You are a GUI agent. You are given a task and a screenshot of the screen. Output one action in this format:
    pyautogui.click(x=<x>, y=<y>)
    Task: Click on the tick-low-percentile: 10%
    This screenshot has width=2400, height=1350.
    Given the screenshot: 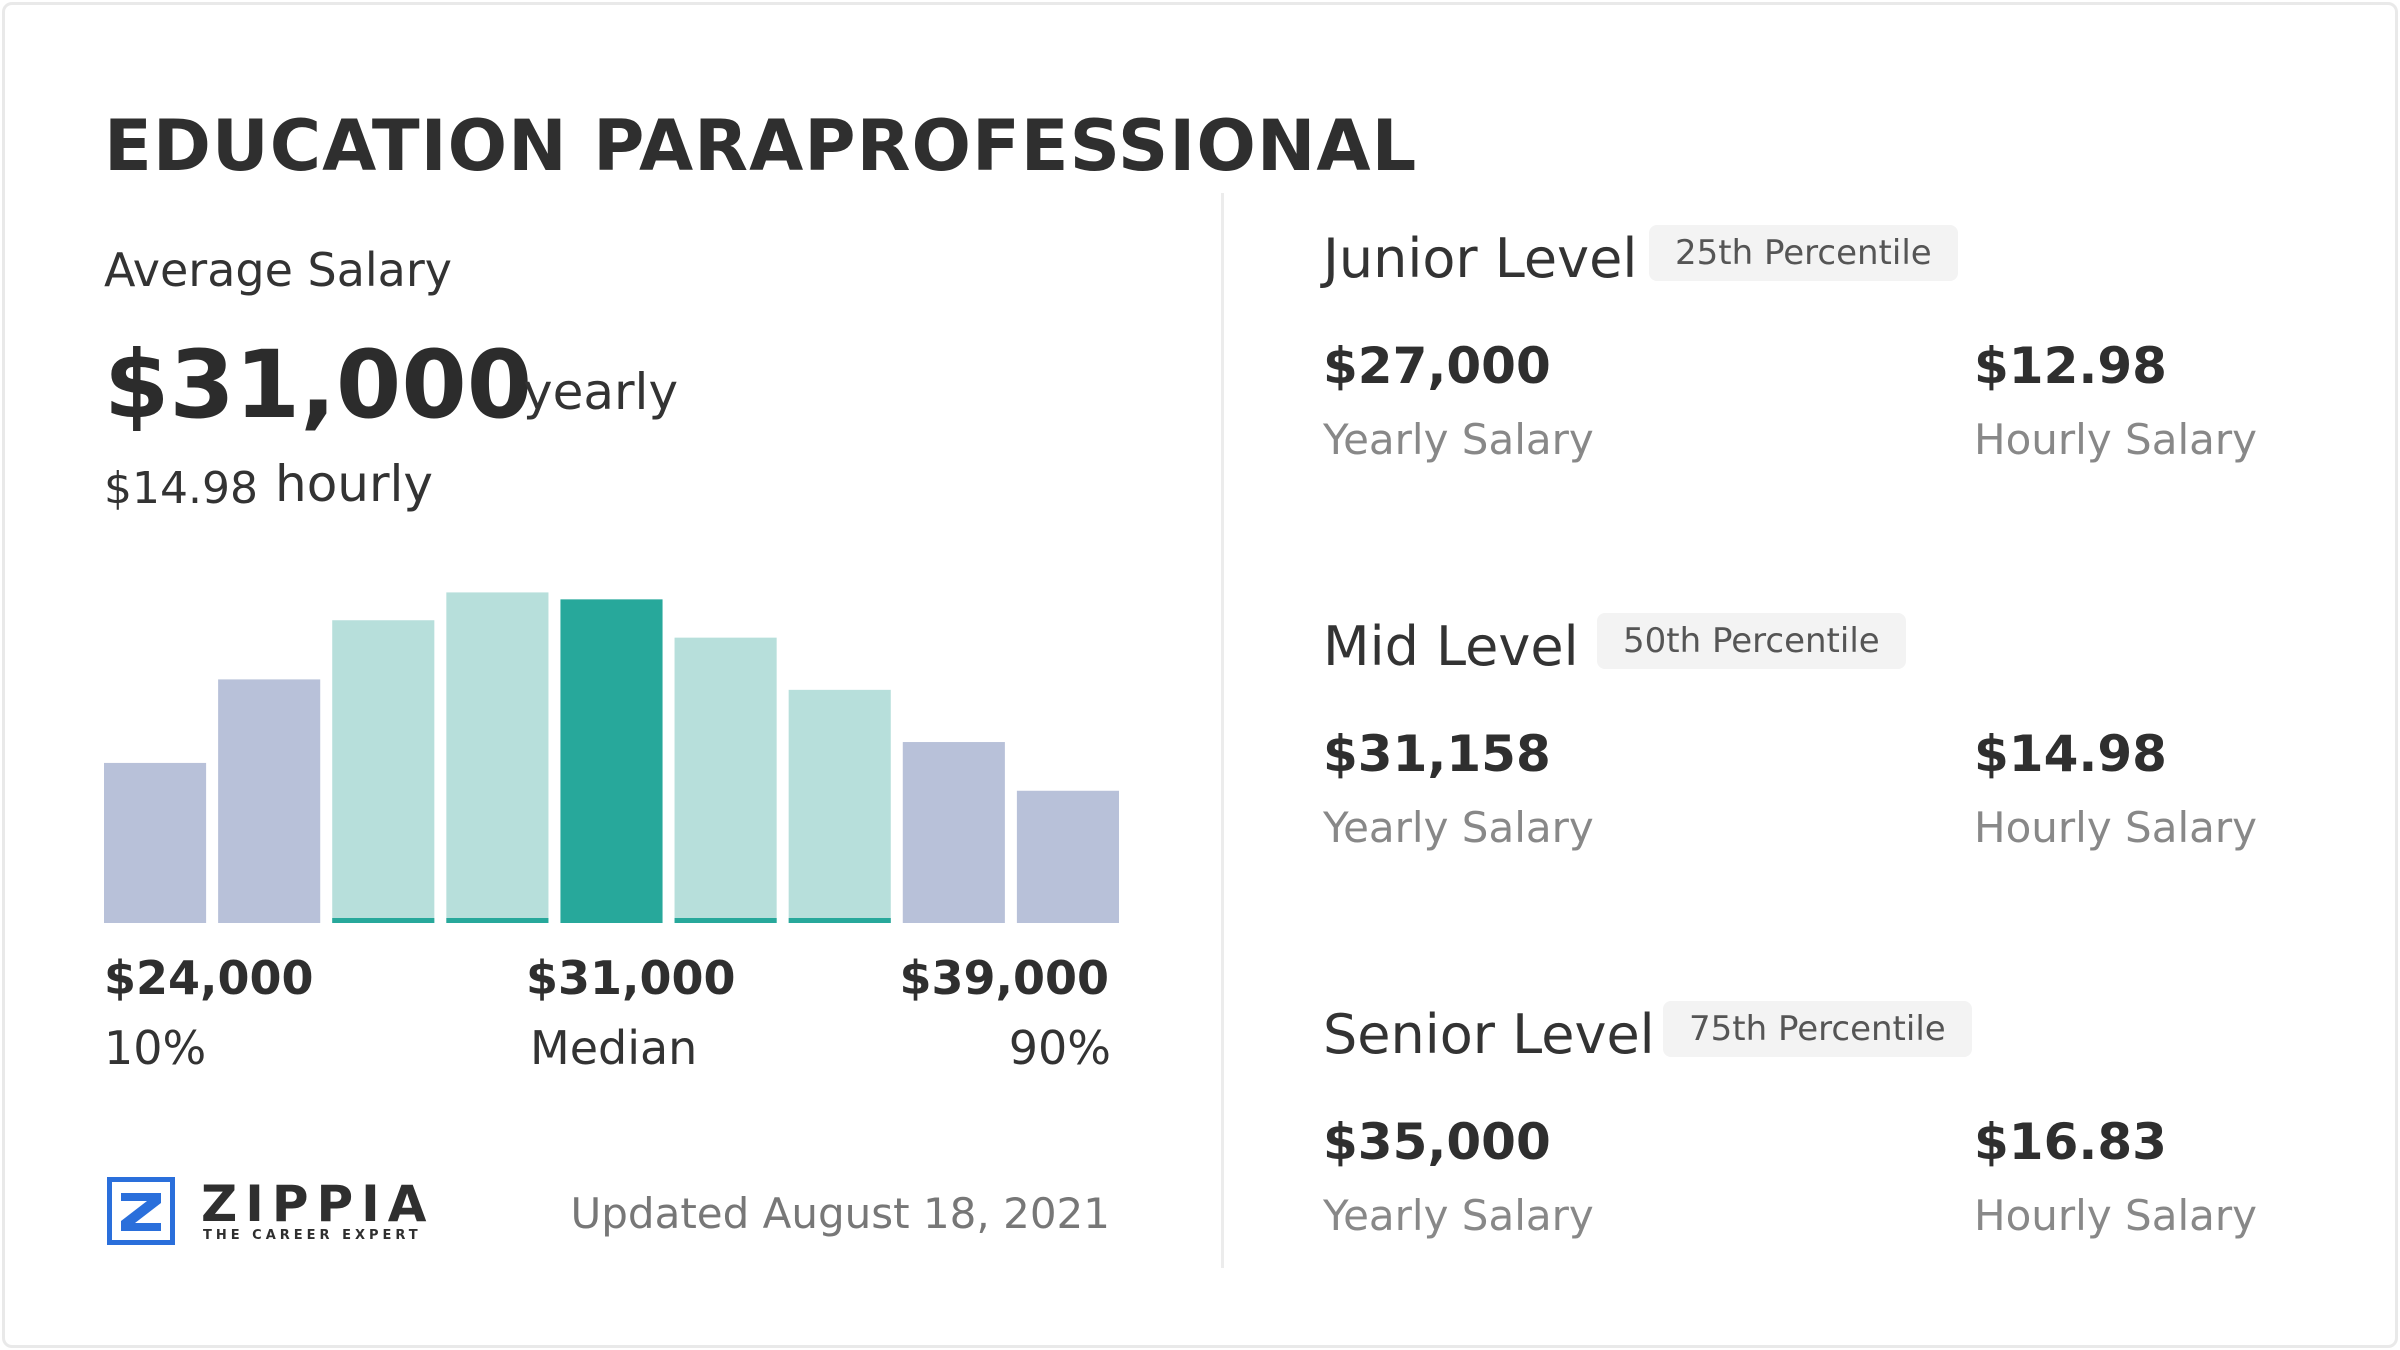 What is the action you would take?
    pyautogui.click(x=155, y=1048)
    